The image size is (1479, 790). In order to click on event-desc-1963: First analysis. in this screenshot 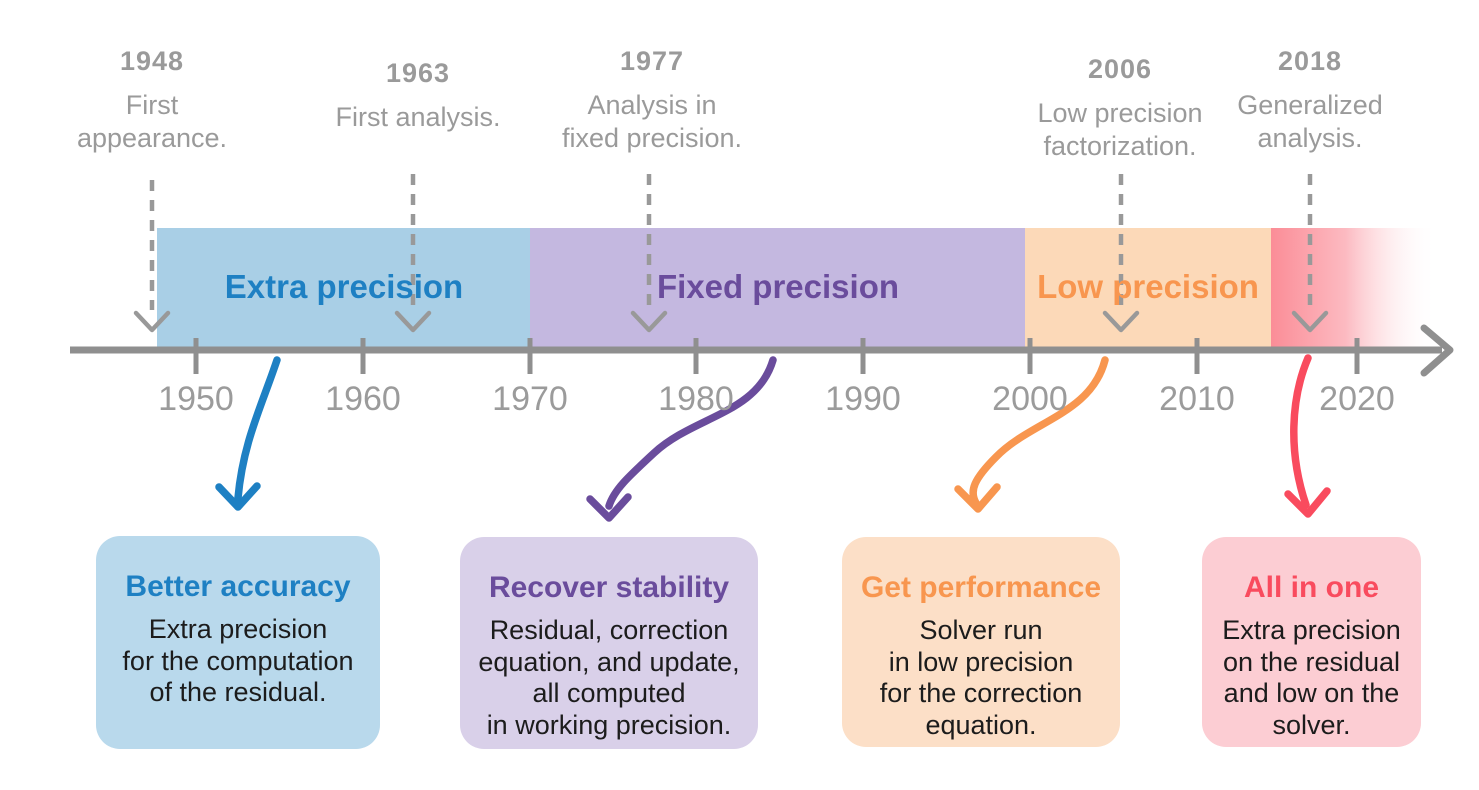, I will do `click(418, 117)`.